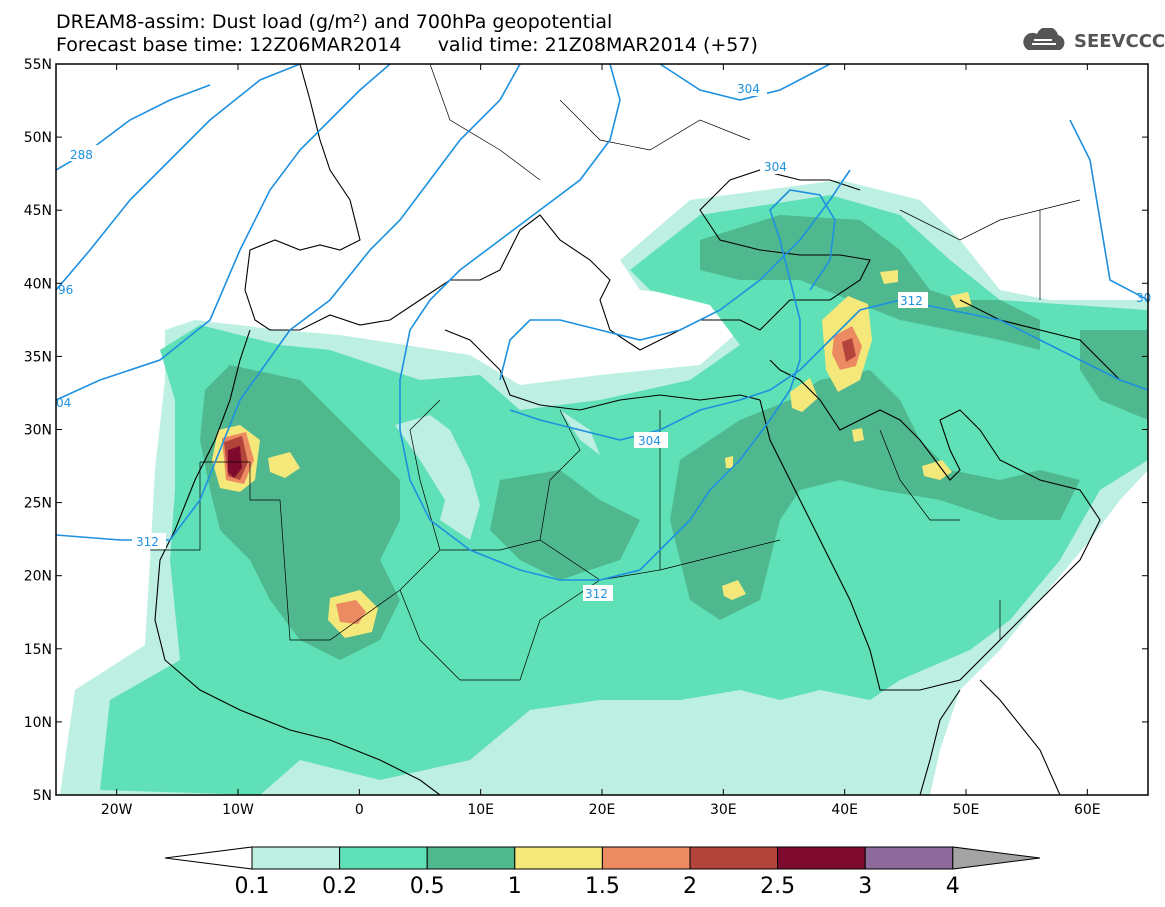 Image resolution: width=1165 pixels, height=907 pixels. What do you see at coordinates (38, 138) in the screenshot?
I see `lat-tick-label: 50N` at bounding box center [38, 138].